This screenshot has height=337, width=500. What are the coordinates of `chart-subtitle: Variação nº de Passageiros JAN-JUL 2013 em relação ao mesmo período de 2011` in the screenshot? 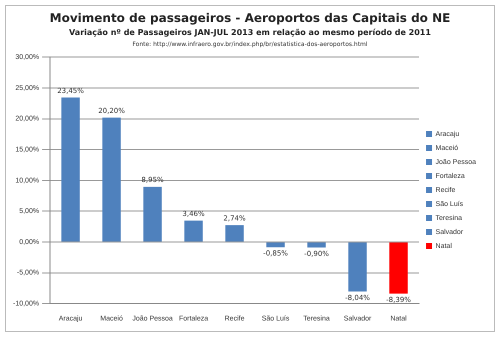 It's located at (250, 32).